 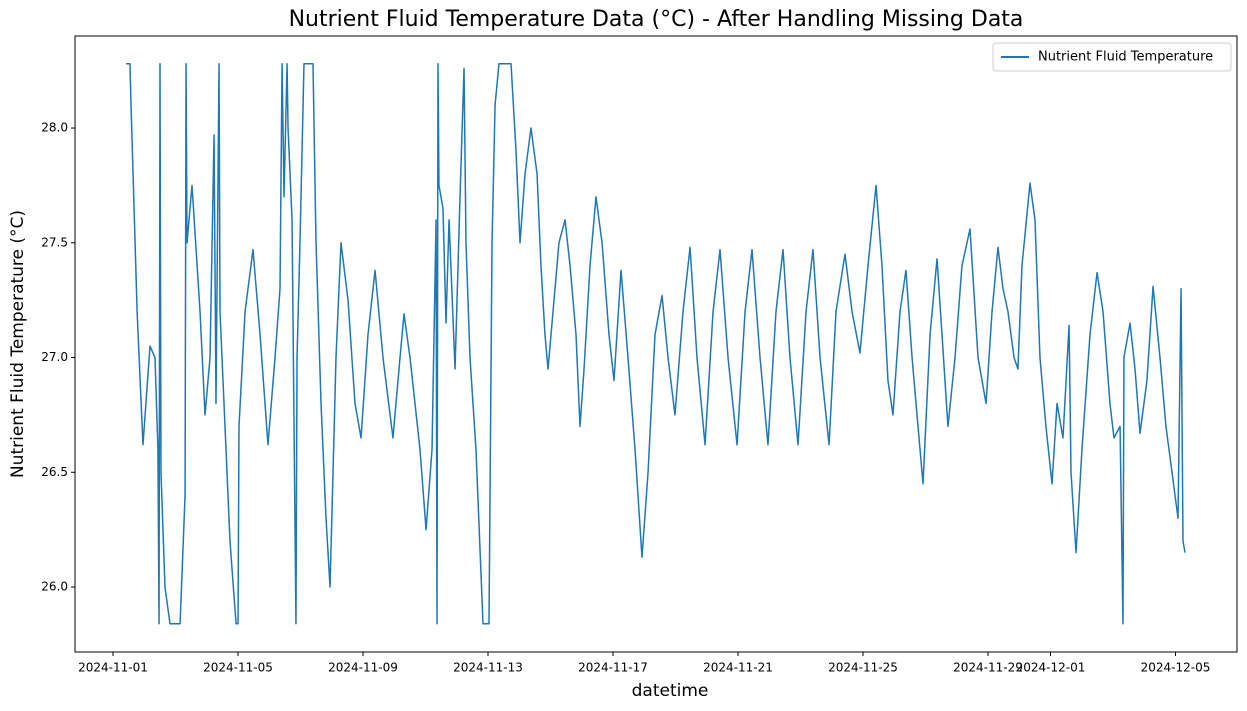 What do you see at coordinates (738, 668) in the screenshot?
I see `x-tick-label: 2024-11-21` at bounding box center [738, 668].